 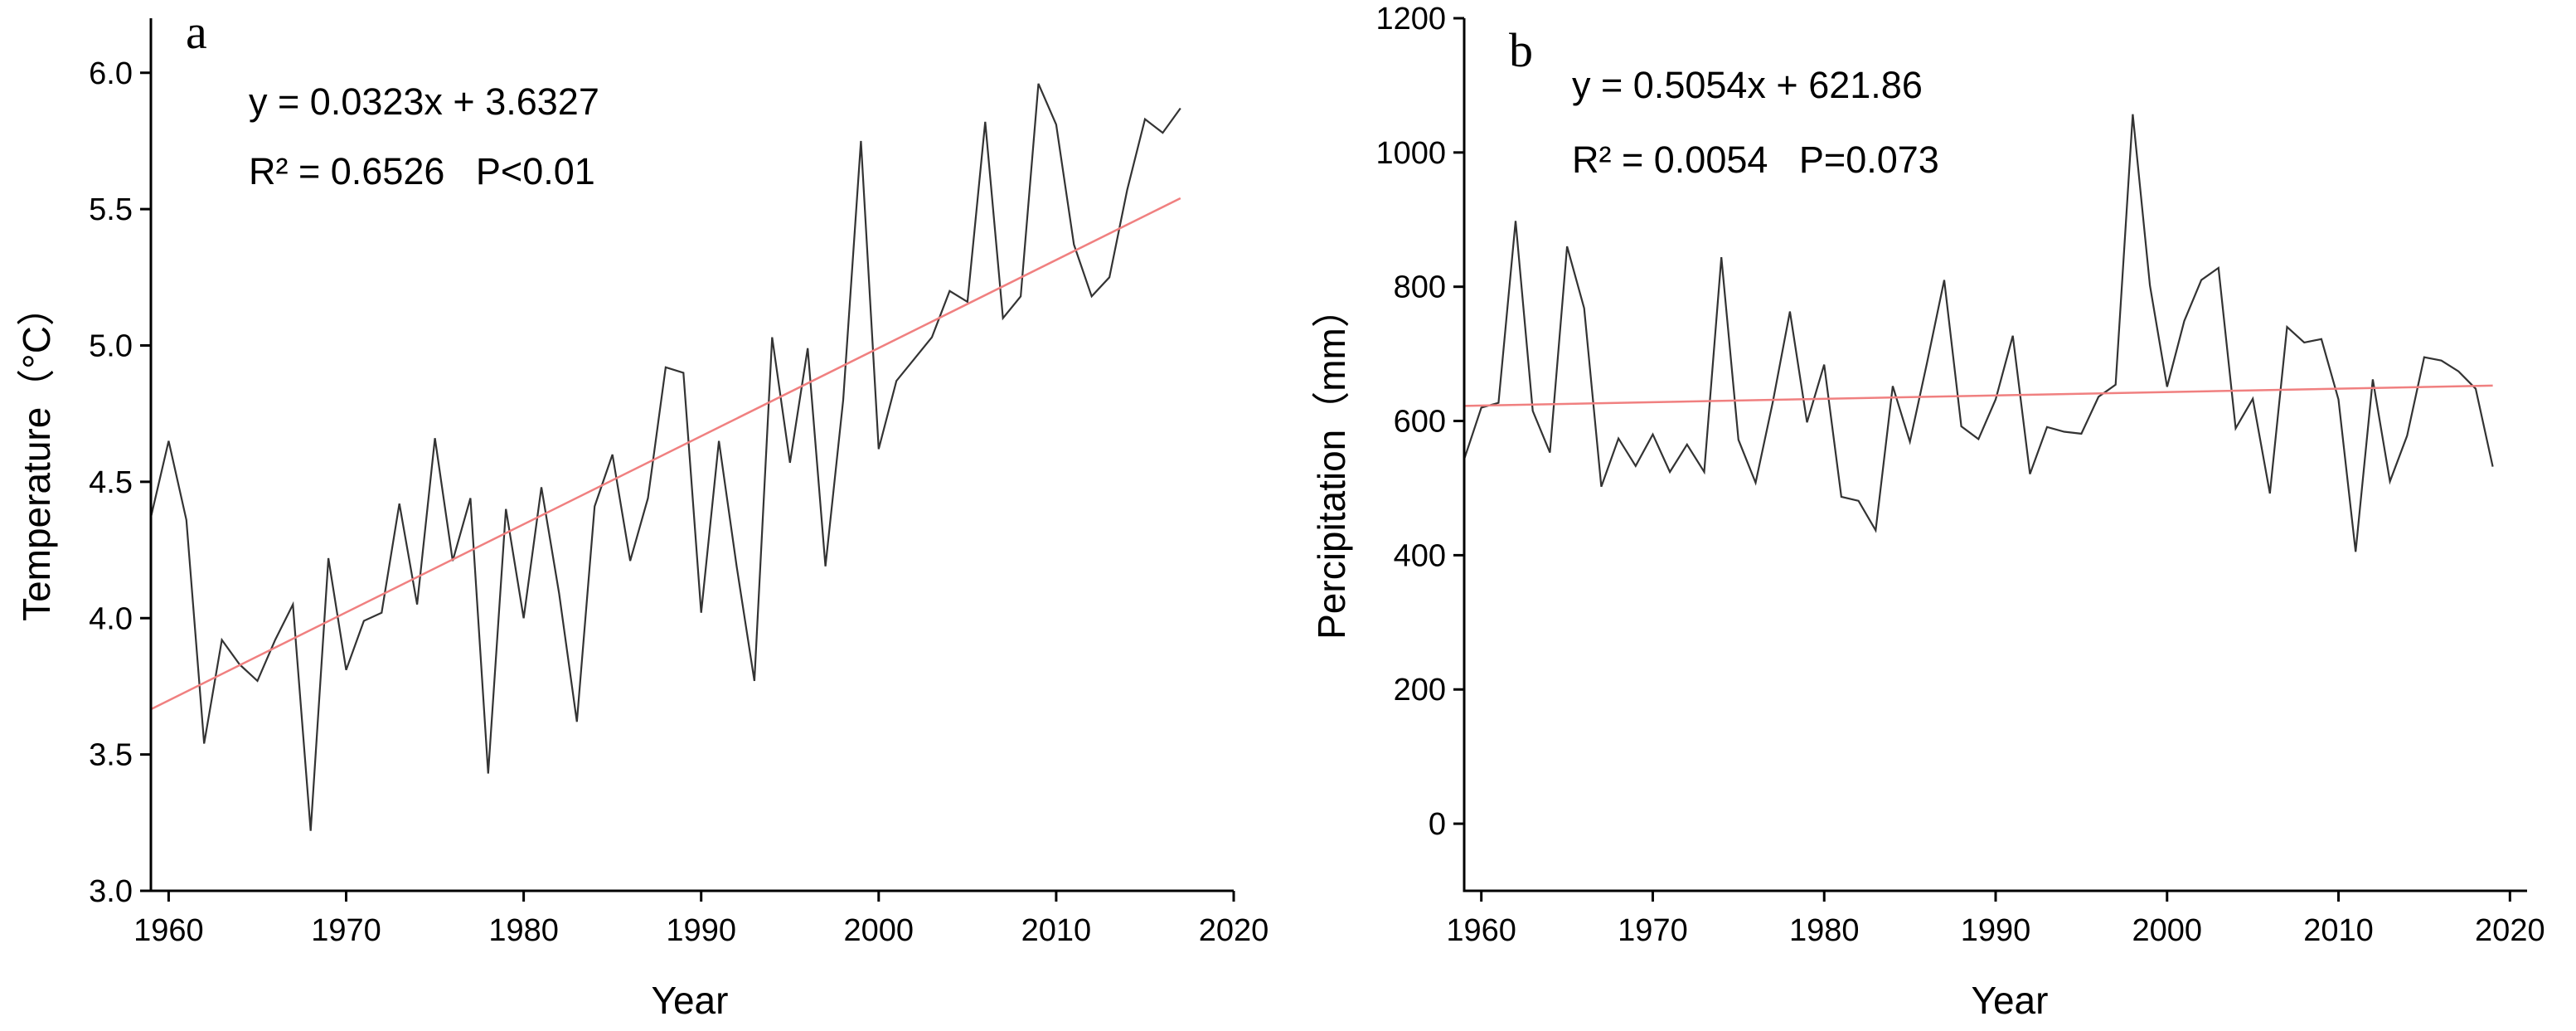 What do you see at coordinates (36, 454) in the screenshot?
I see `temperature-y-axis-title: Temperature（°C）` at bounding box center [36, 454].